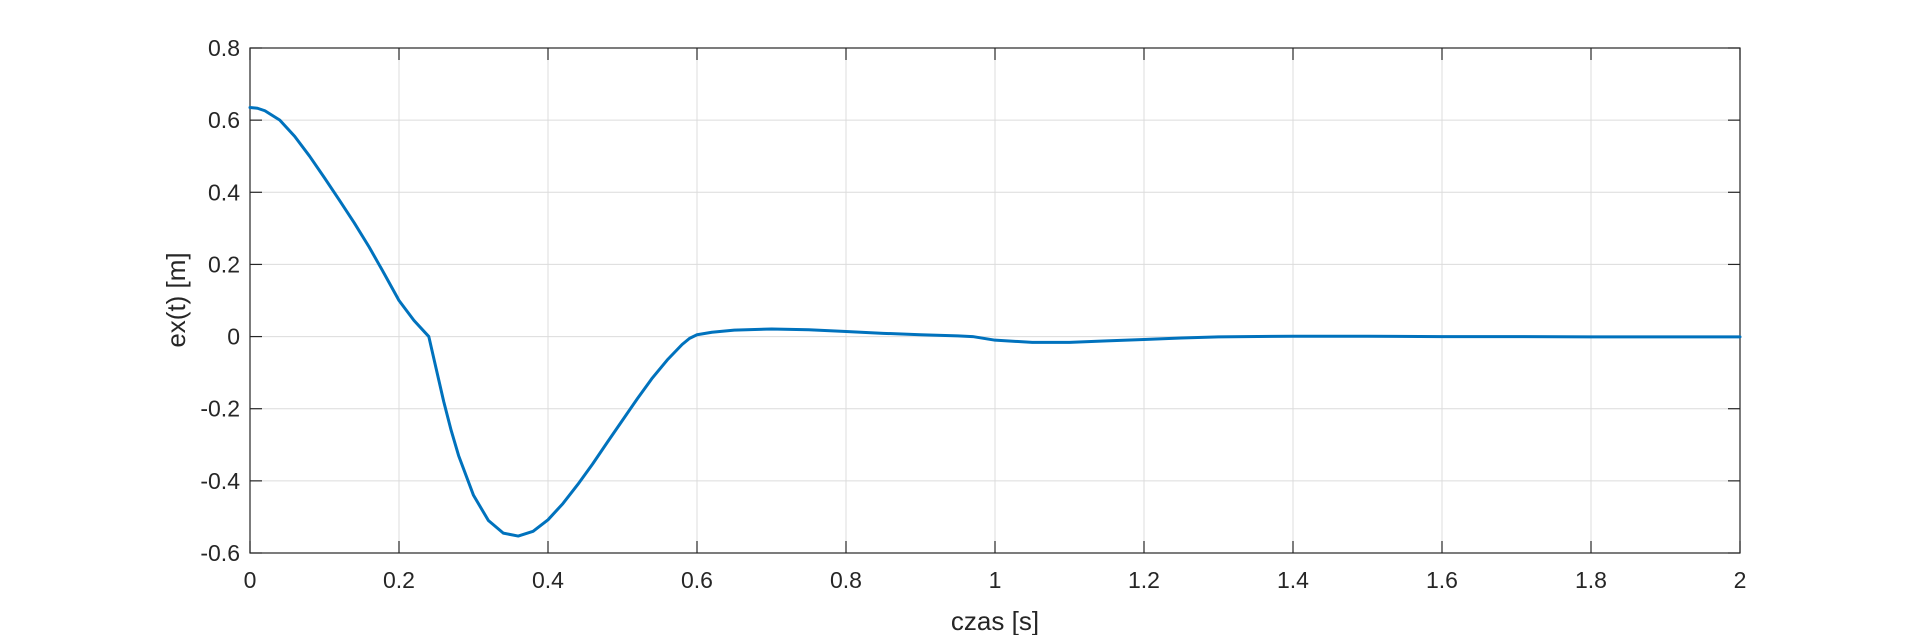 Image resolution: width=1920 pixels, height=635 pixels. What do you see at coordinates (846, 580) in the screenshot?
I see `x-tick-label: 0.8` at bounding box center [846, 580].